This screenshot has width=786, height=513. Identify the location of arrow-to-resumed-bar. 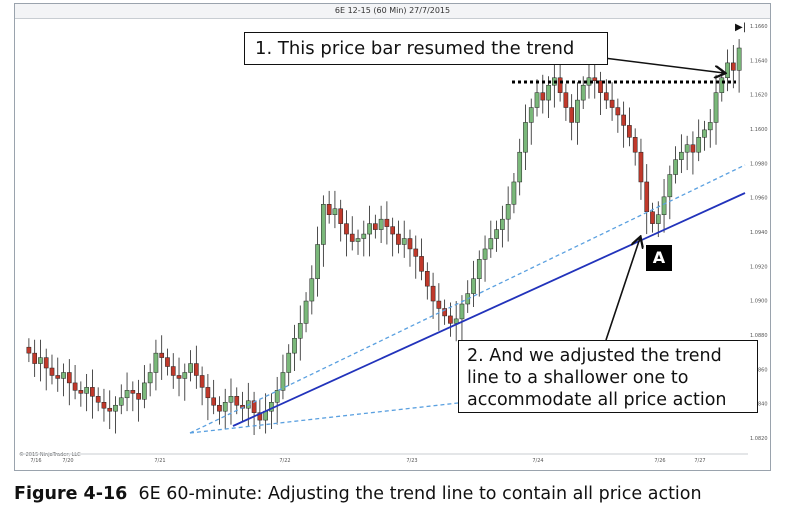
(663, 65).